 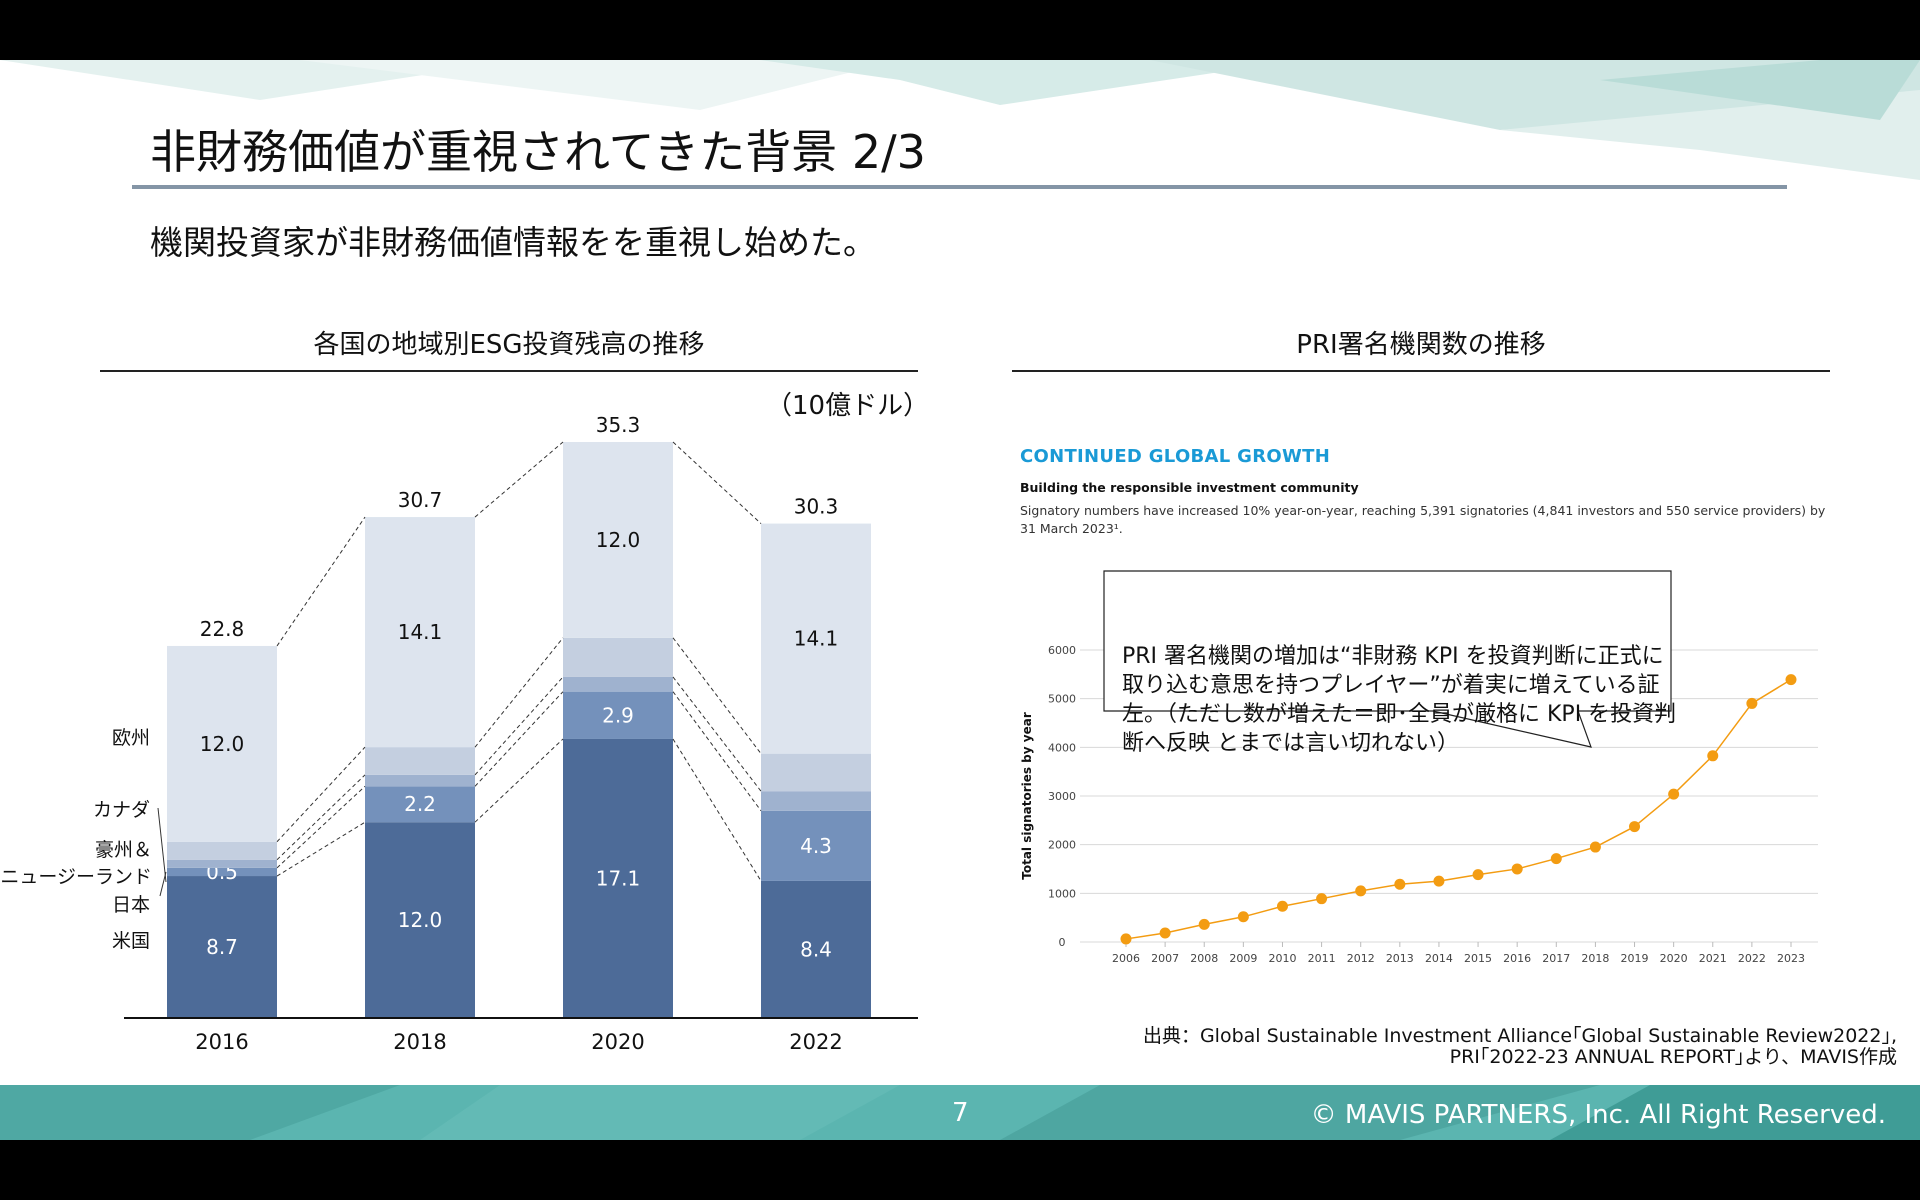 I want to click on source-line-2: PRI｢2022-23 ANNUAL REPORT｣より、MAVIS作成, so click(x=1673, y=1057).